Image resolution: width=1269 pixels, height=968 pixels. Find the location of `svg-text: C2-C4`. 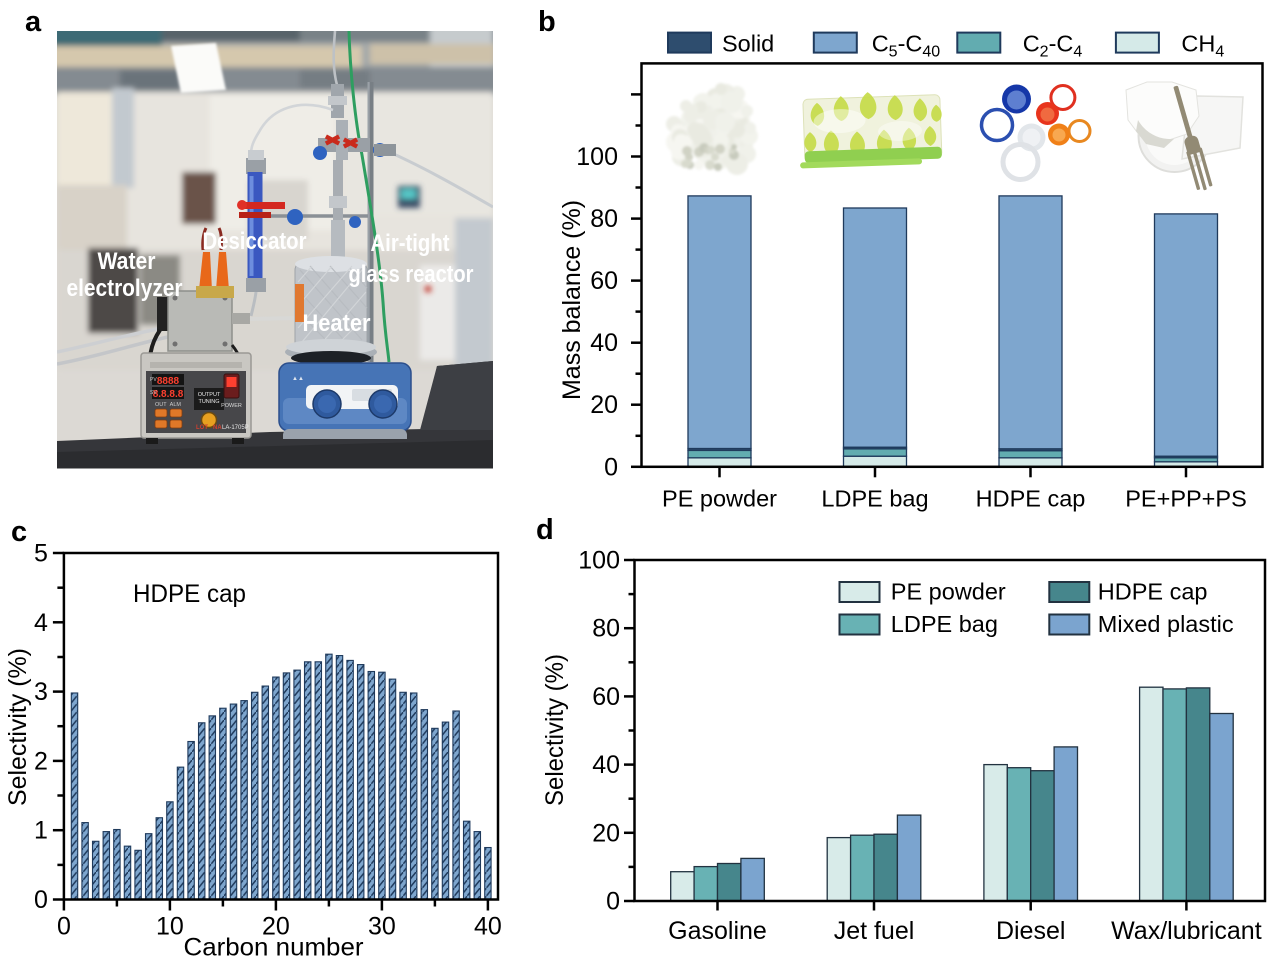

svg-text: C2-C4 is located at coordinates (1053, 46).